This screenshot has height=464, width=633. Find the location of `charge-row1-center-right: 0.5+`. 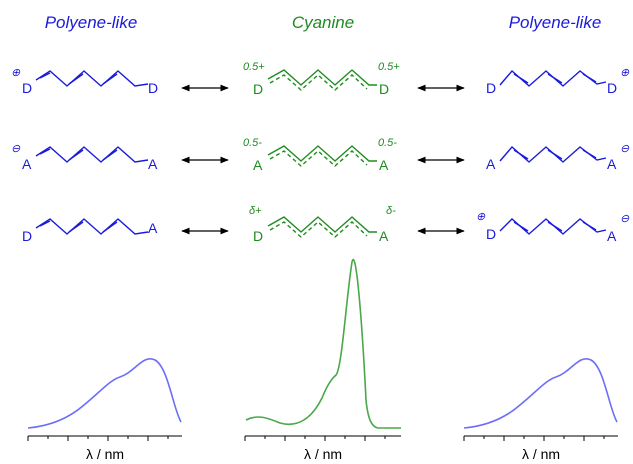

charge-row1-center-right: 0.5+ is located at coordinates (389, 67).